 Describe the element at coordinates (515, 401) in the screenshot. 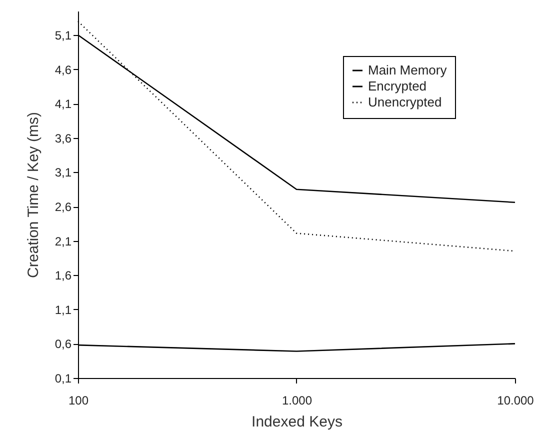

I see `x-tick-label: 10.000` at that location.